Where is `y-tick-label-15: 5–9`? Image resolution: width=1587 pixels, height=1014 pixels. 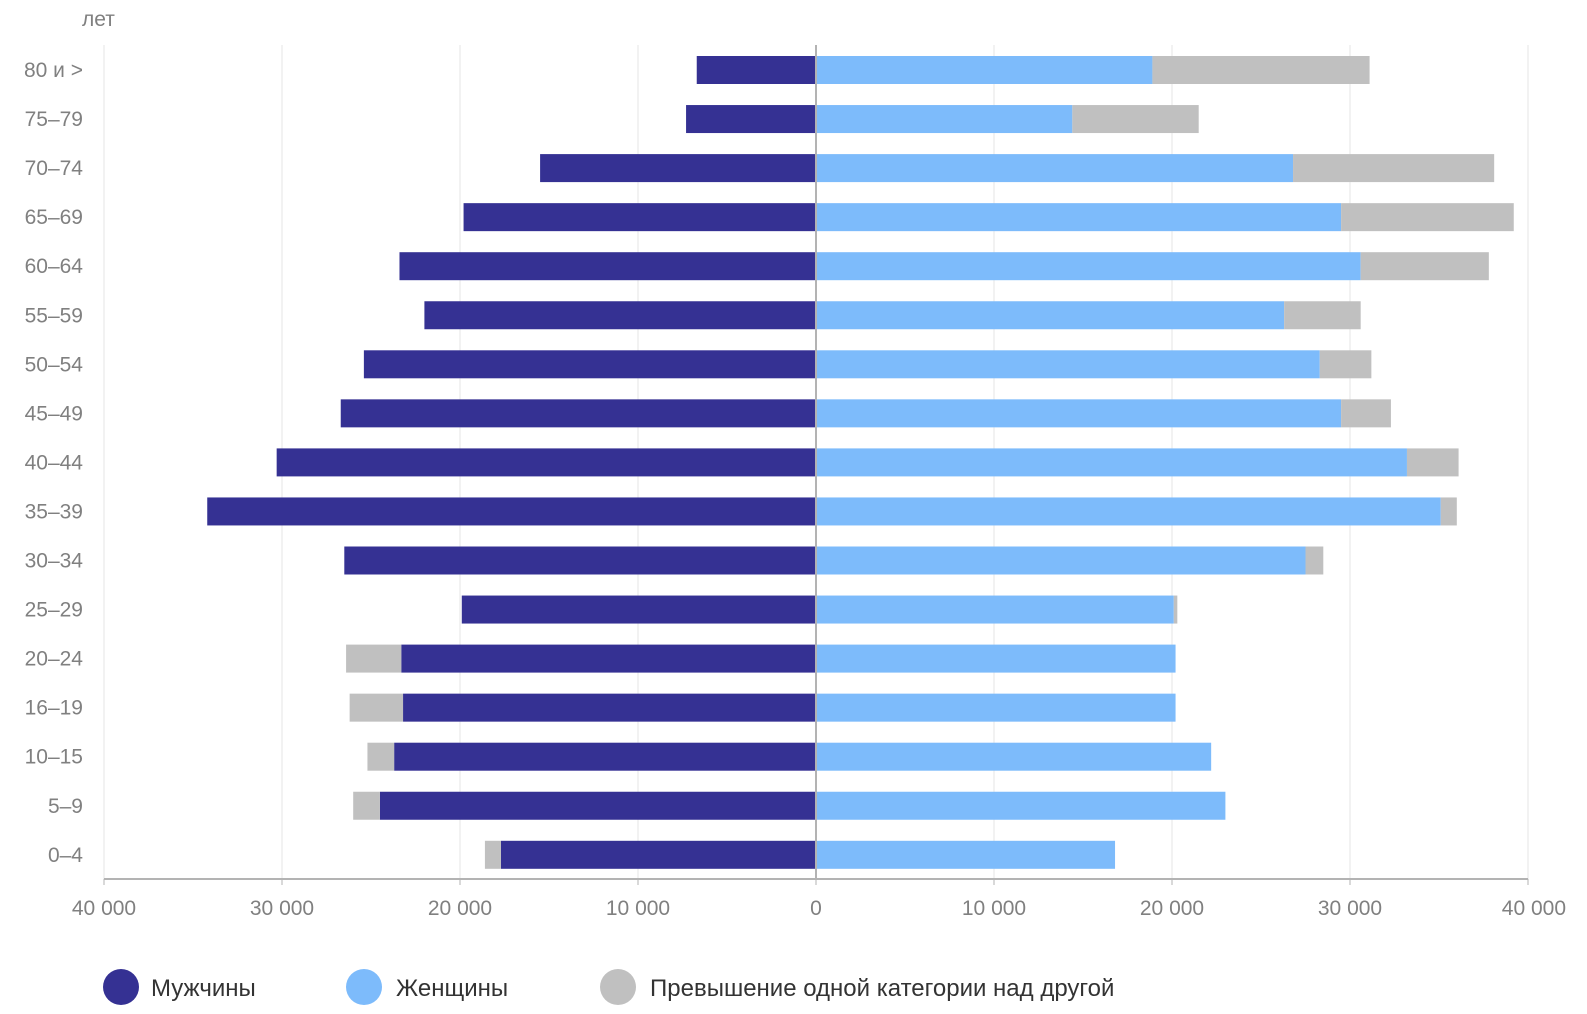
y-tick-label-15: 5–9 is located at coordinates (65, 806).